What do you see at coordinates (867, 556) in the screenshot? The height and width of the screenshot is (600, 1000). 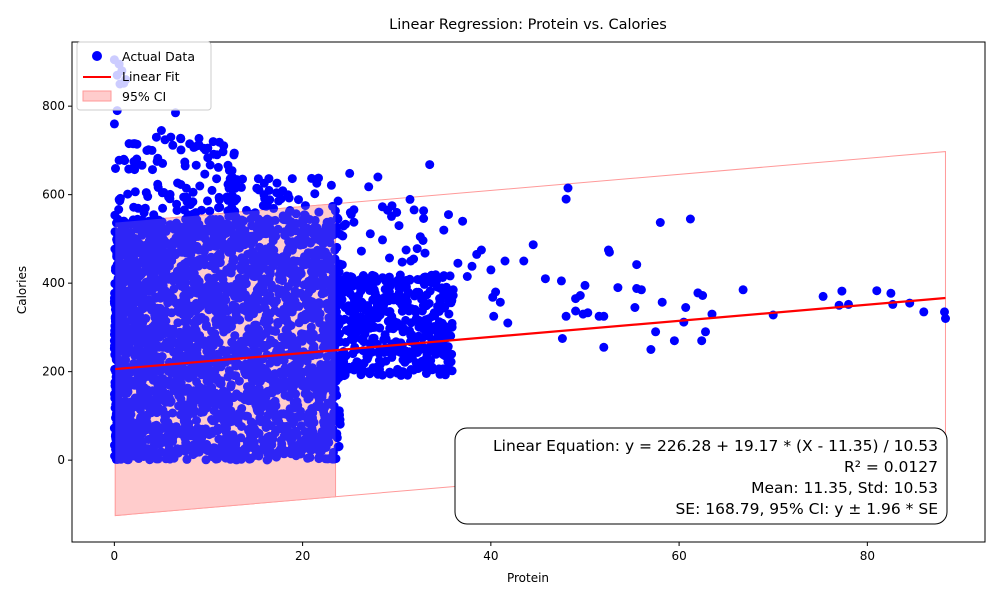 I see `x-tick-label: 80` at bounding box center [867, 556].